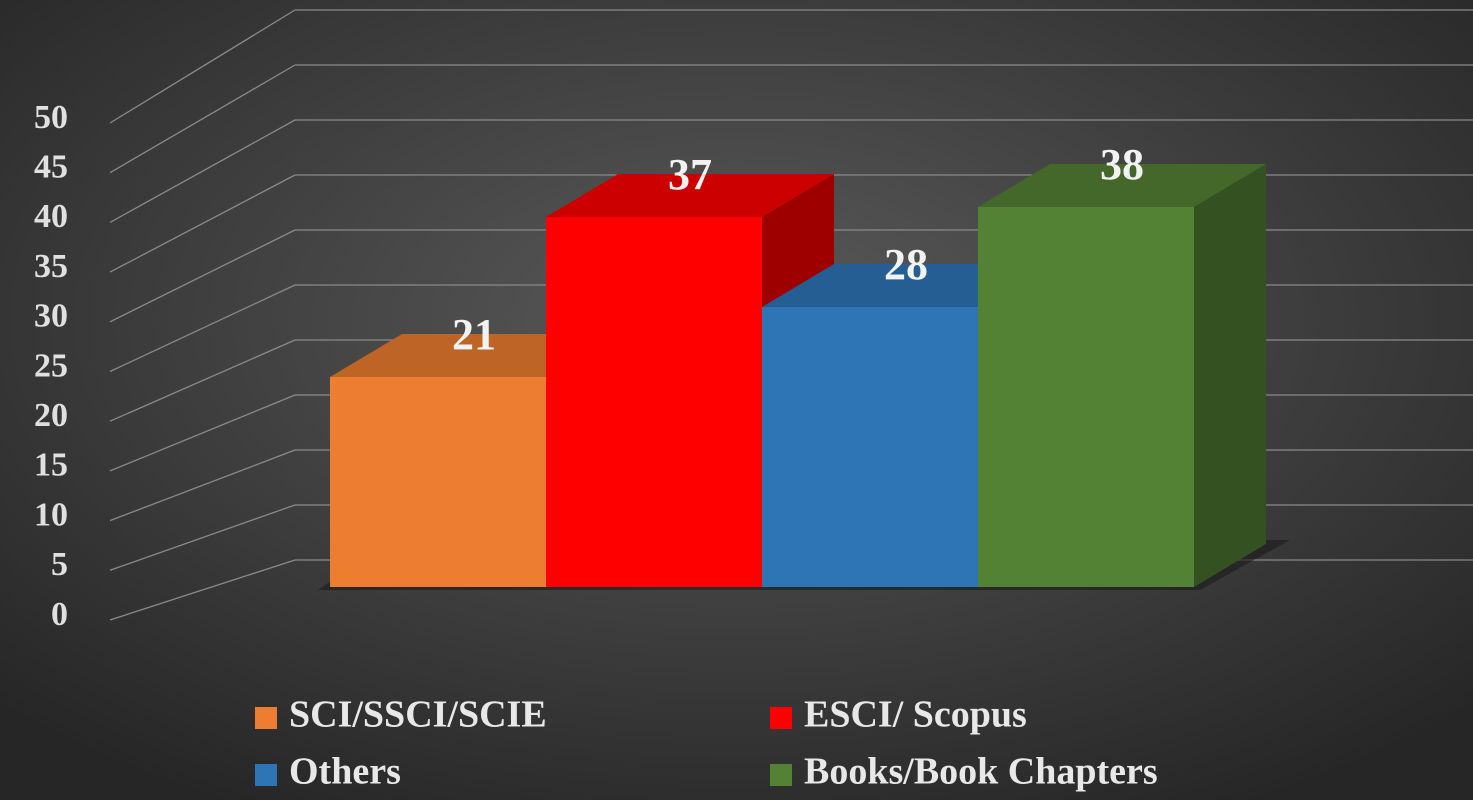 The width and height of the screenshot is (1473, 800). I want to click on data-label: 37, so click(690, 174).